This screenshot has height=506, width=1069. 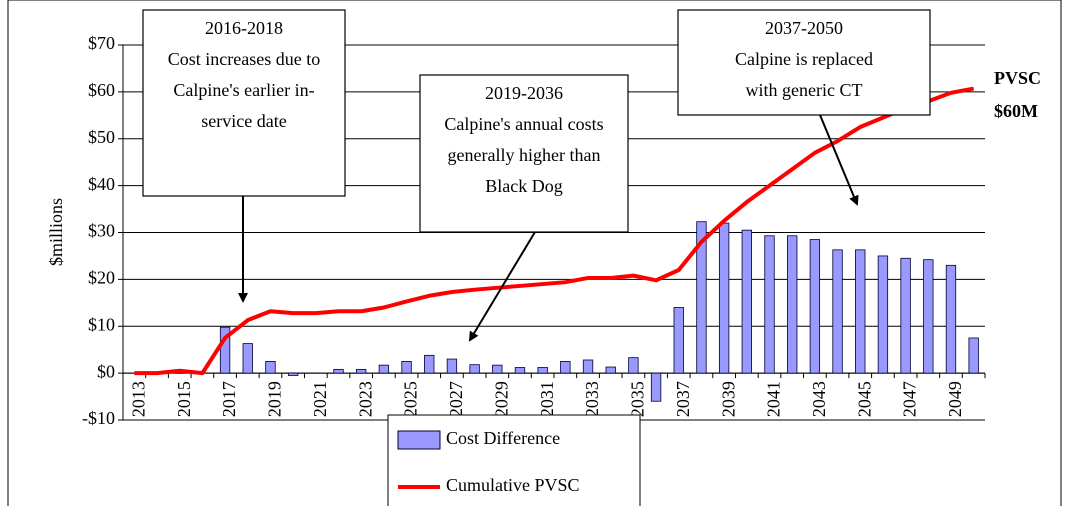 What do you see at coordinates (101, 278) in the screenshot?
I see `y-tick-label: $20` at bounding box center [101, 278].